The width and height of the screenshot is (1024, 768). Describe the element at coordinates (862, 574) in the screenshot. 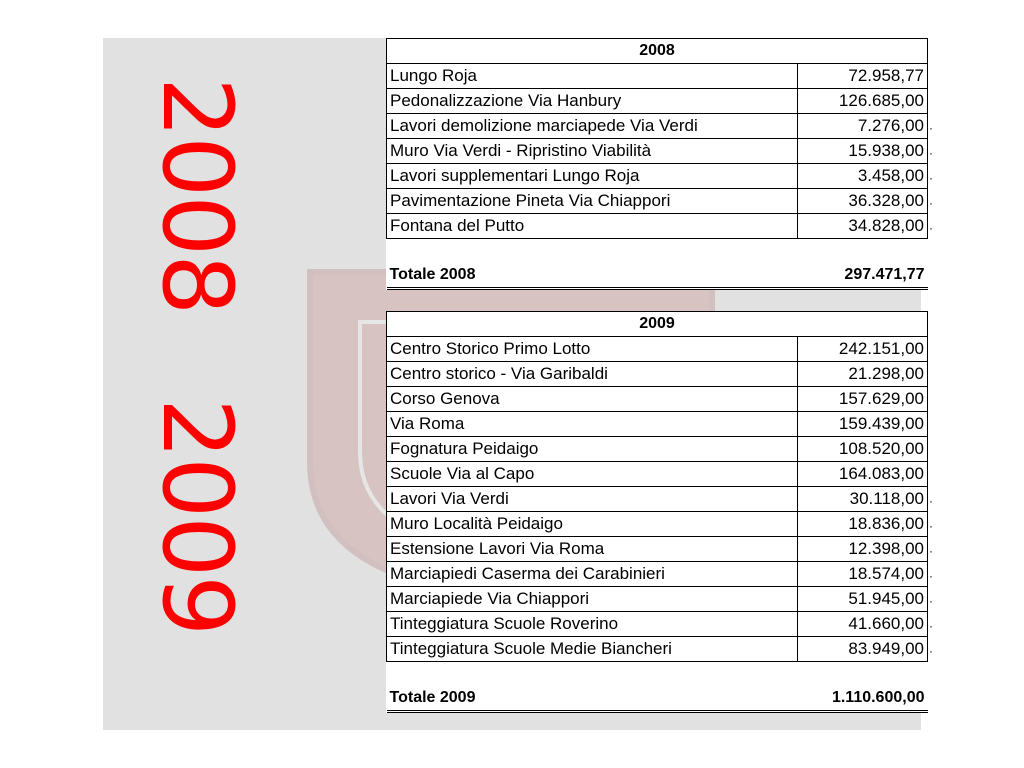

I see `item-amount: 18.574,00` at that location.